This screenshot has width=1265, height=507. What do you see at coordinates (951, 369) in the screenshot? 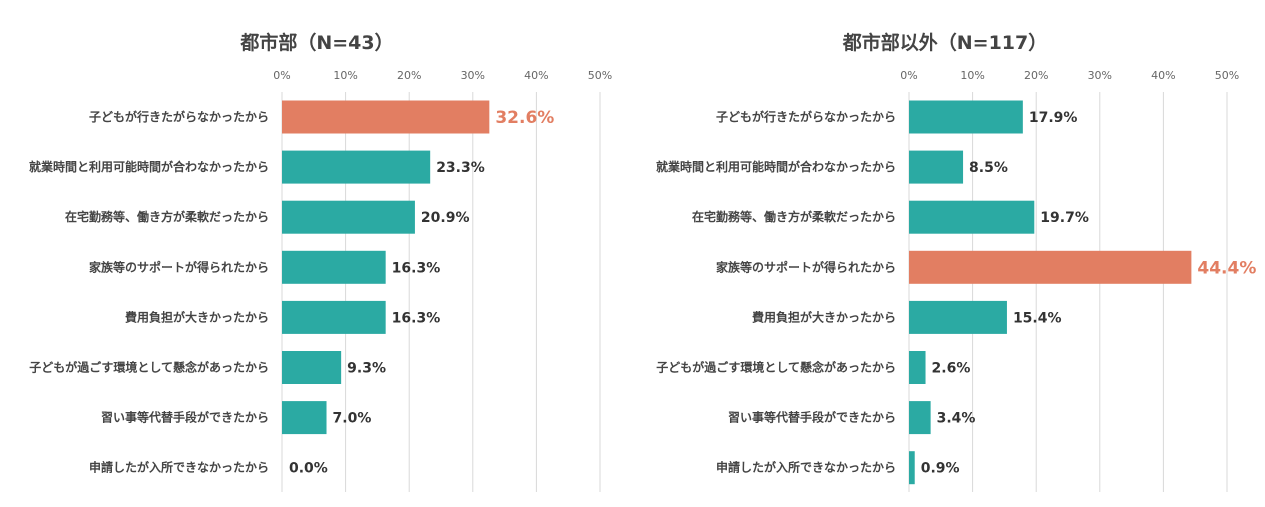
I see `value-label: 2.6%` at bounding box center [951, 369].